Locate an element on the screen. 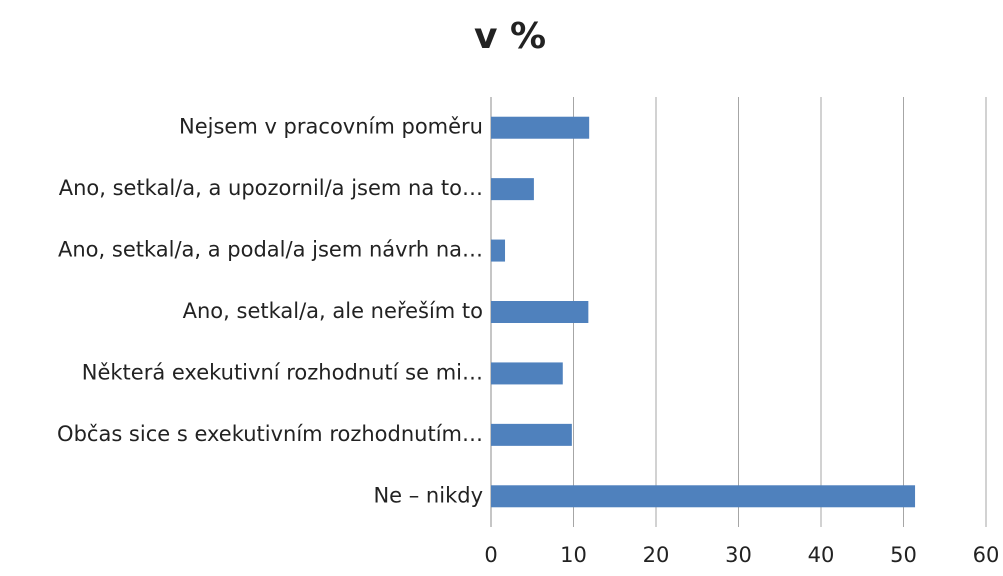 This screenshot has height=576, width=1003. chart-title: v % is located at coordinates (510, 36).